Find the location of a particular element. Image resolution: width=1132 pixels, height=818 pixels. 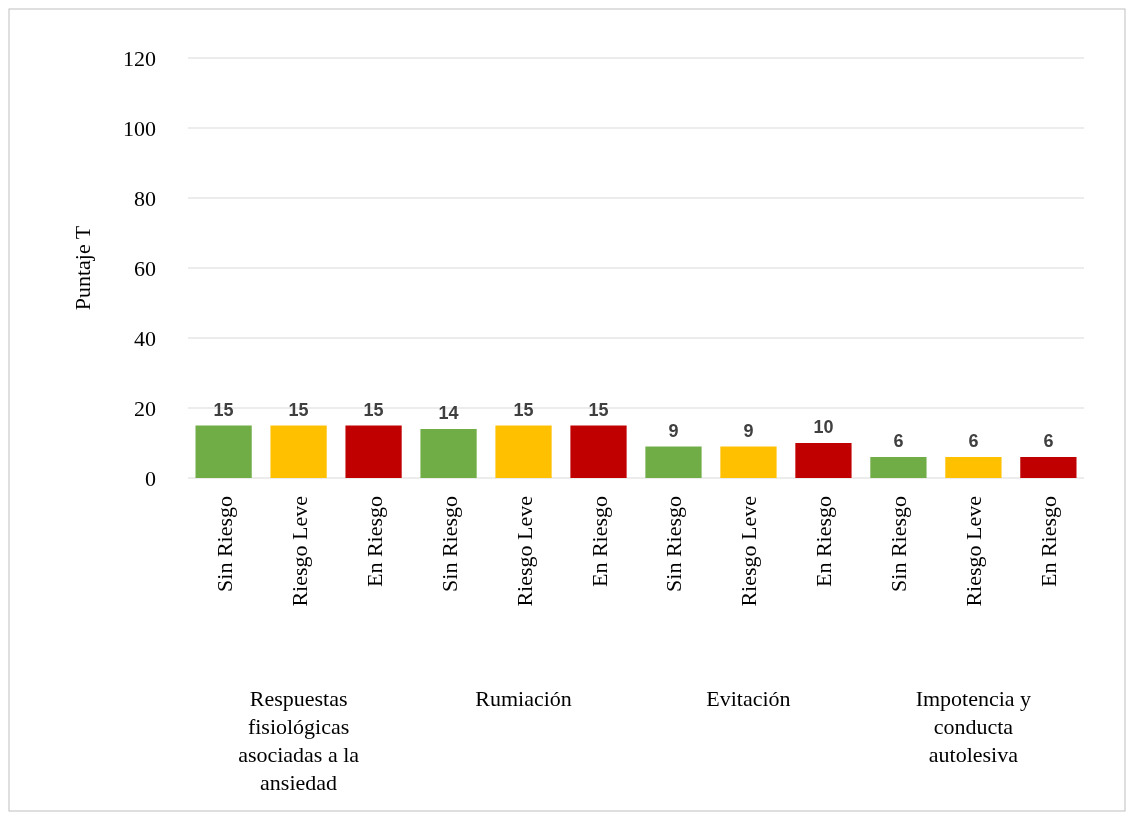

y-tick-label: 120 is located at coordinates (139, 58).